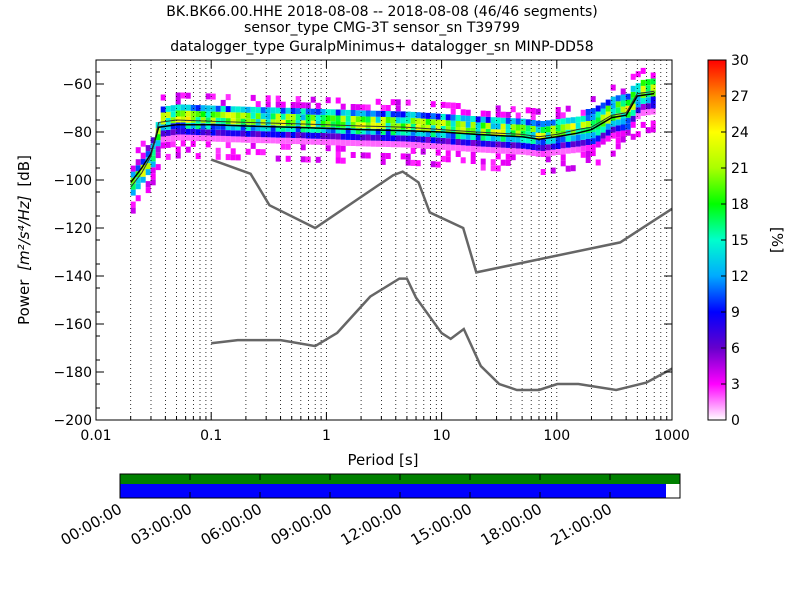  I want to click on colorbar-tick-label: 3, so click(735, 385).